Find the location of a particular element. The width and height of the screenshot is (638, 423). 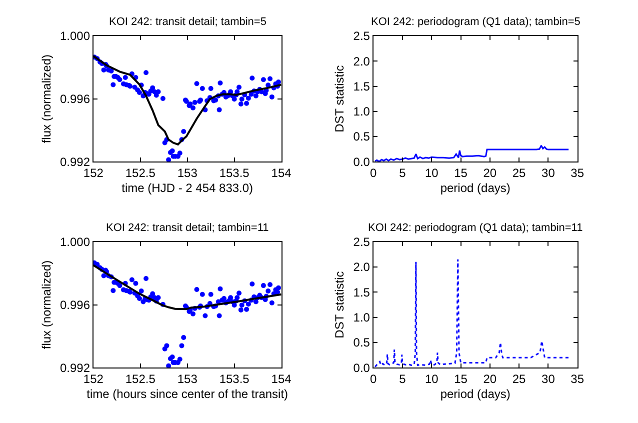

x-axis-title: time (HJD - 2 454 833.0) is located at coordinates (188, 187).